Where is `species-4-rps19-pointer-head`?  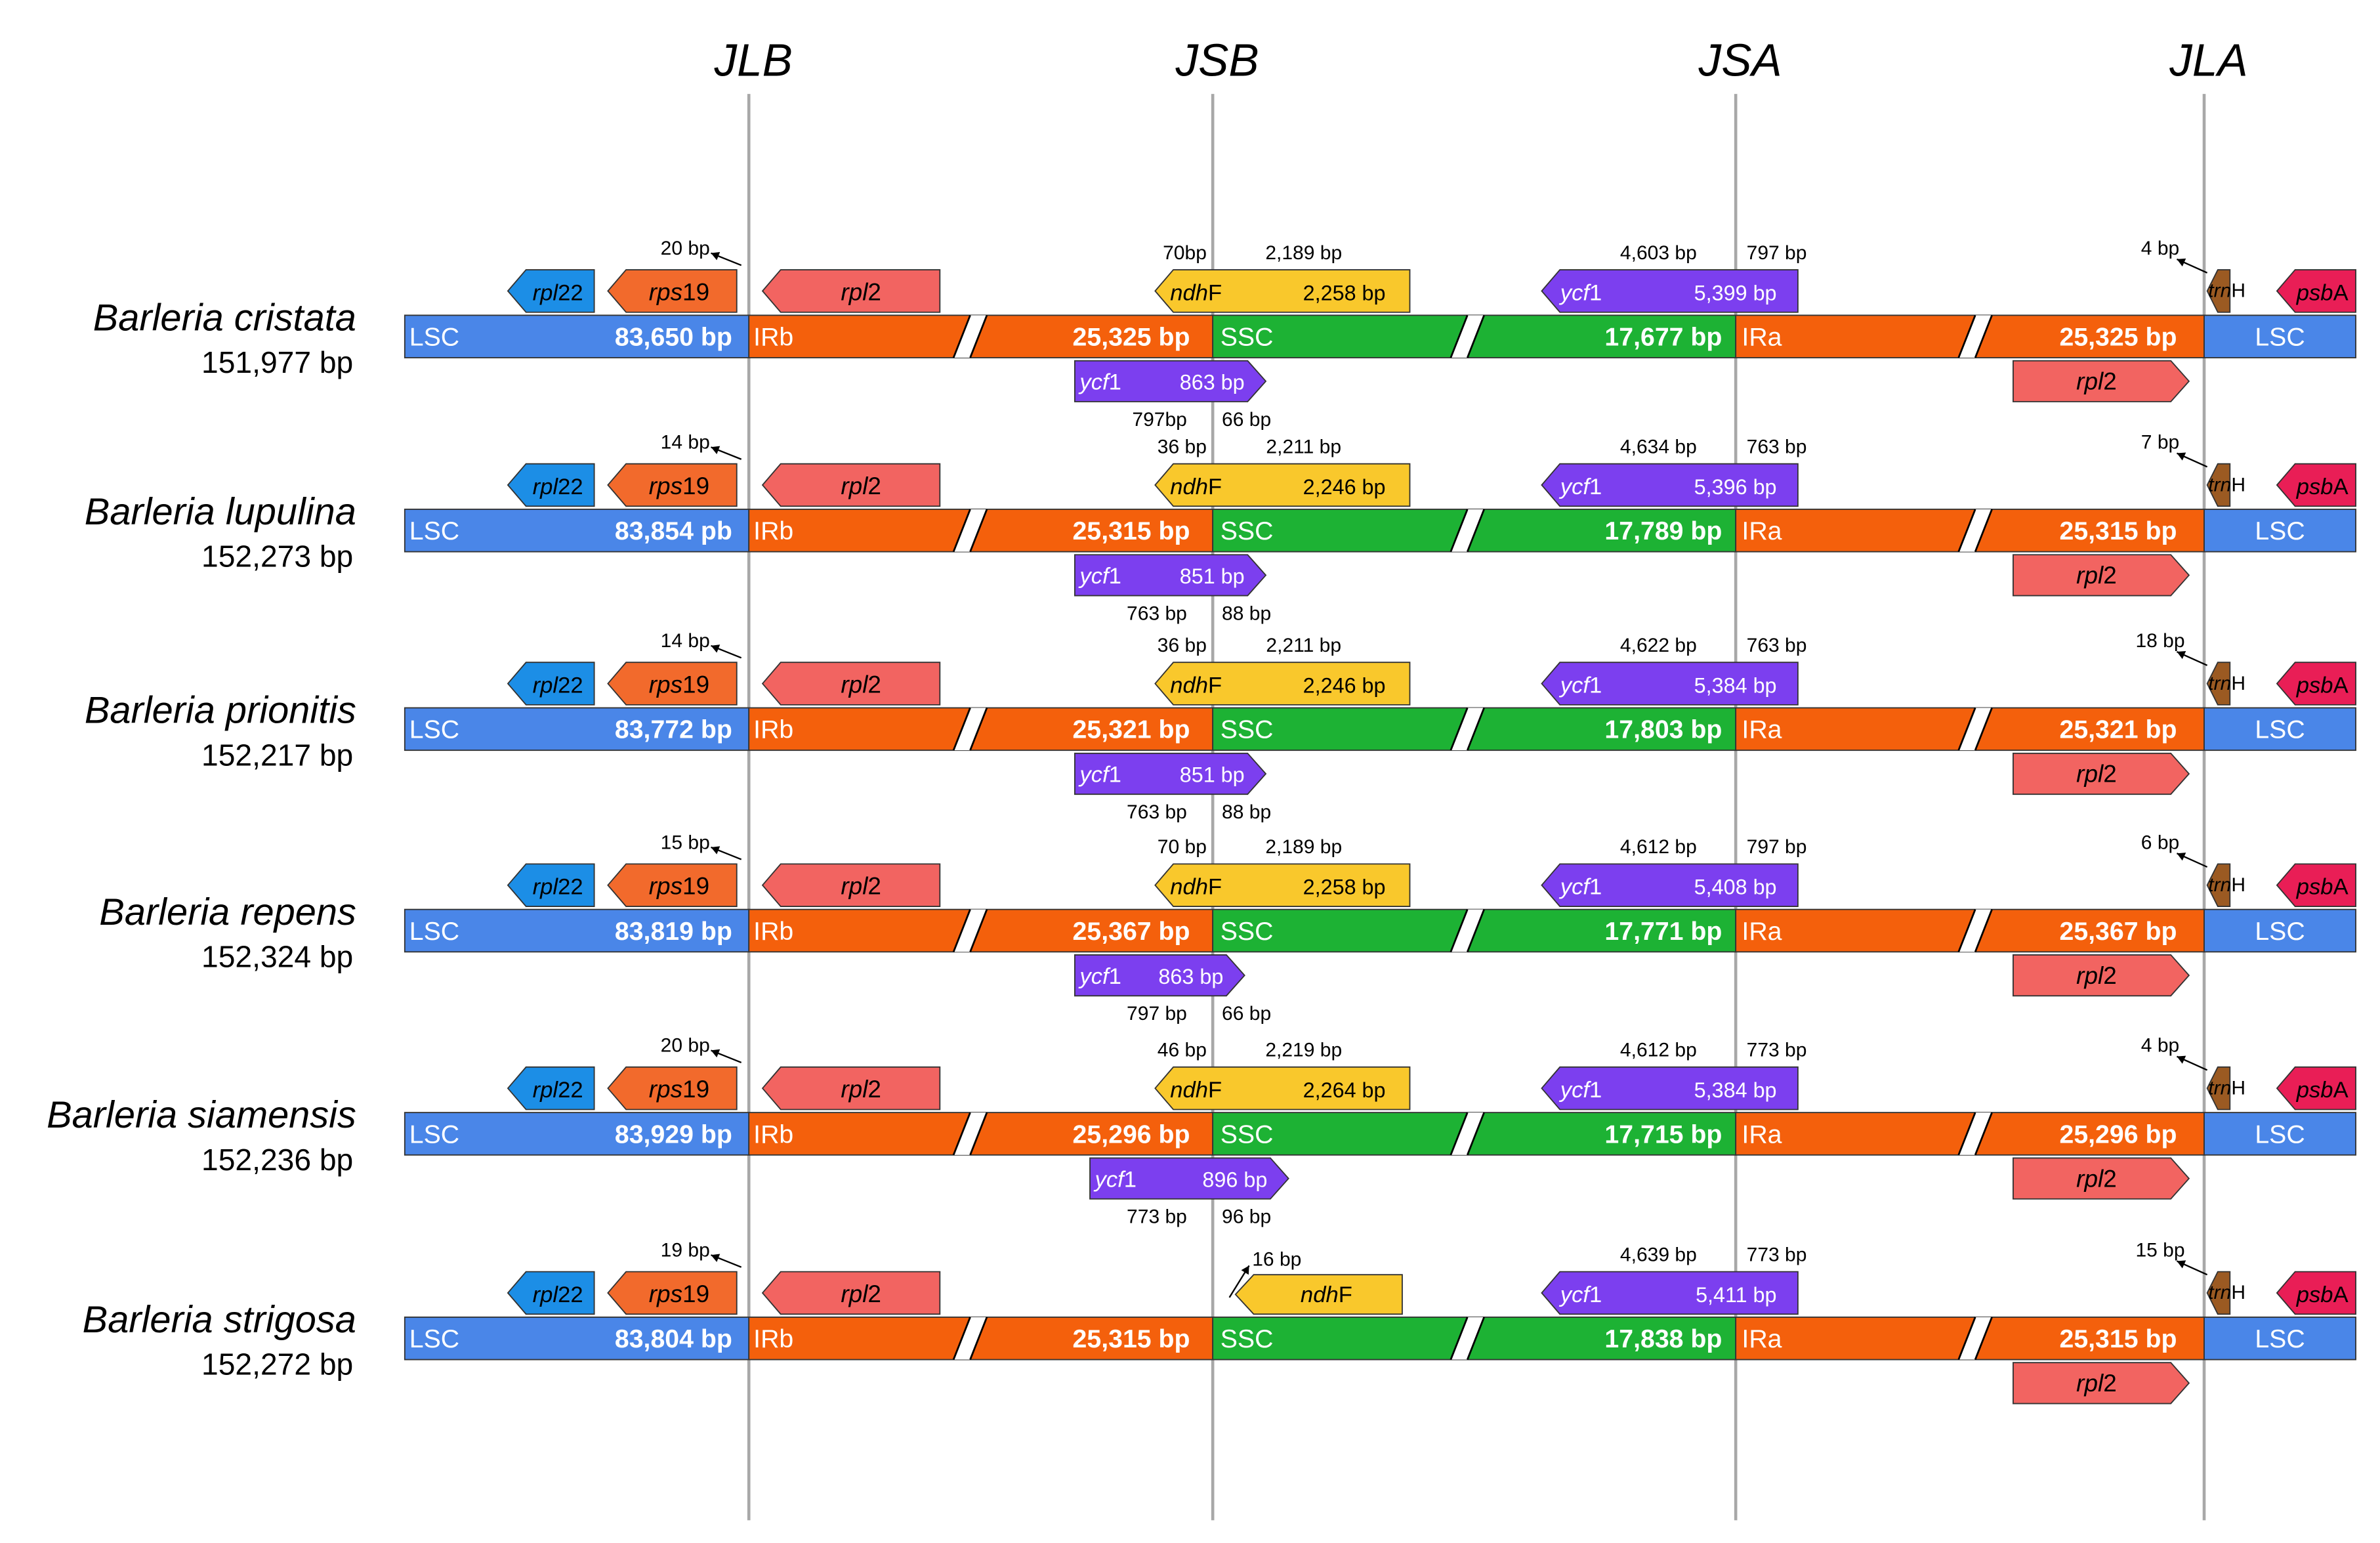 species-4-rps19-pointer-head is located at coordinates (715, 850).